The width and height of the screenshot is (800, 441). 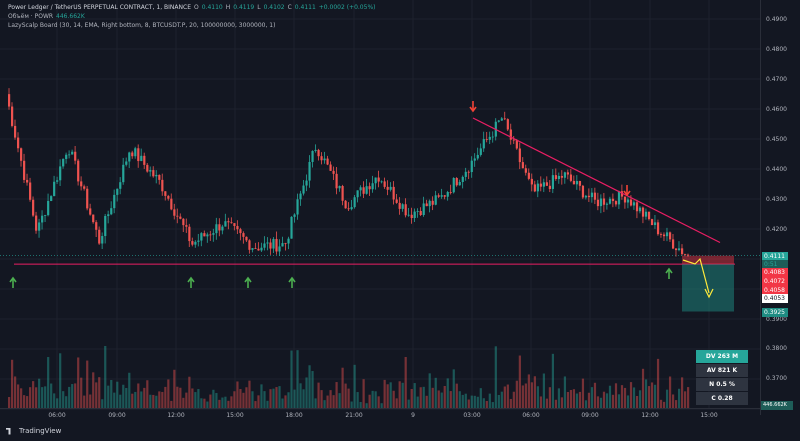 I want to click on lazyscalp-board: DV 263 M AV 821 K N 0.5 % C 0.28, so click(x=722, y=378).